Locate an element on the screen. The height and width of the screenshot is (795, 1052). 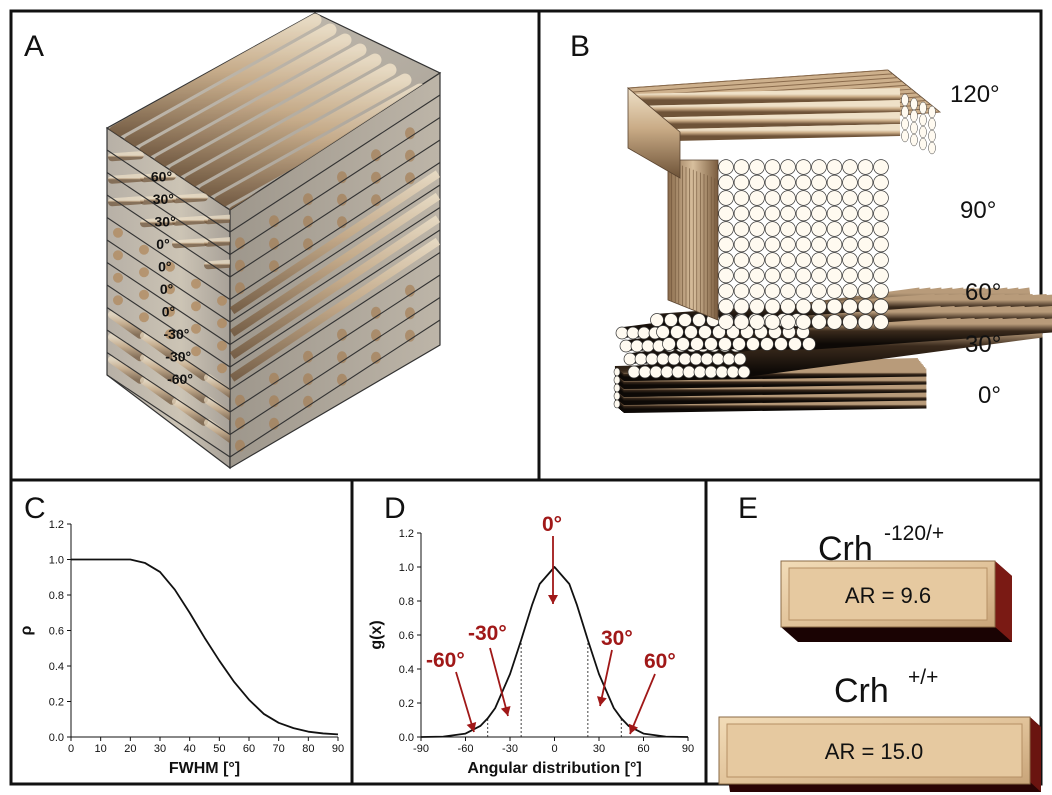
x-tick-label: -90 is located at coordinates (421, 749).